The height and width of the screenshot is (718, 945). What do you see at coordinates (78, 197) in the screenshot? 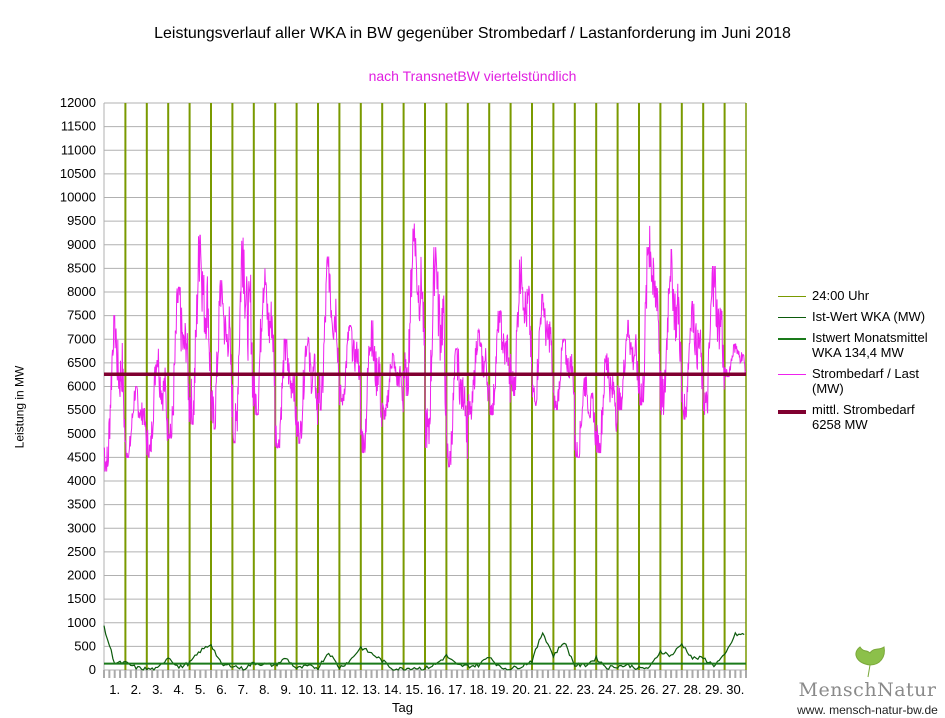
I see `y-tick-label: 10000` at bounding box center [78, 197].